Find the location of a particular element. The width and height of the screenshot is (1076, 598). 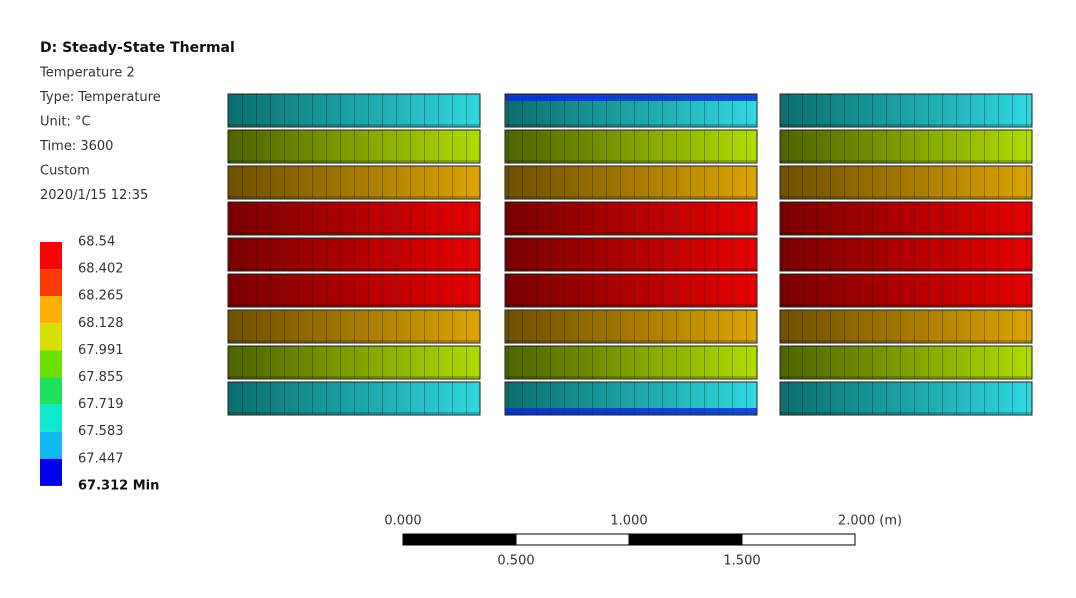

legend-label: 67.991 is located at coordinates (101, 350).